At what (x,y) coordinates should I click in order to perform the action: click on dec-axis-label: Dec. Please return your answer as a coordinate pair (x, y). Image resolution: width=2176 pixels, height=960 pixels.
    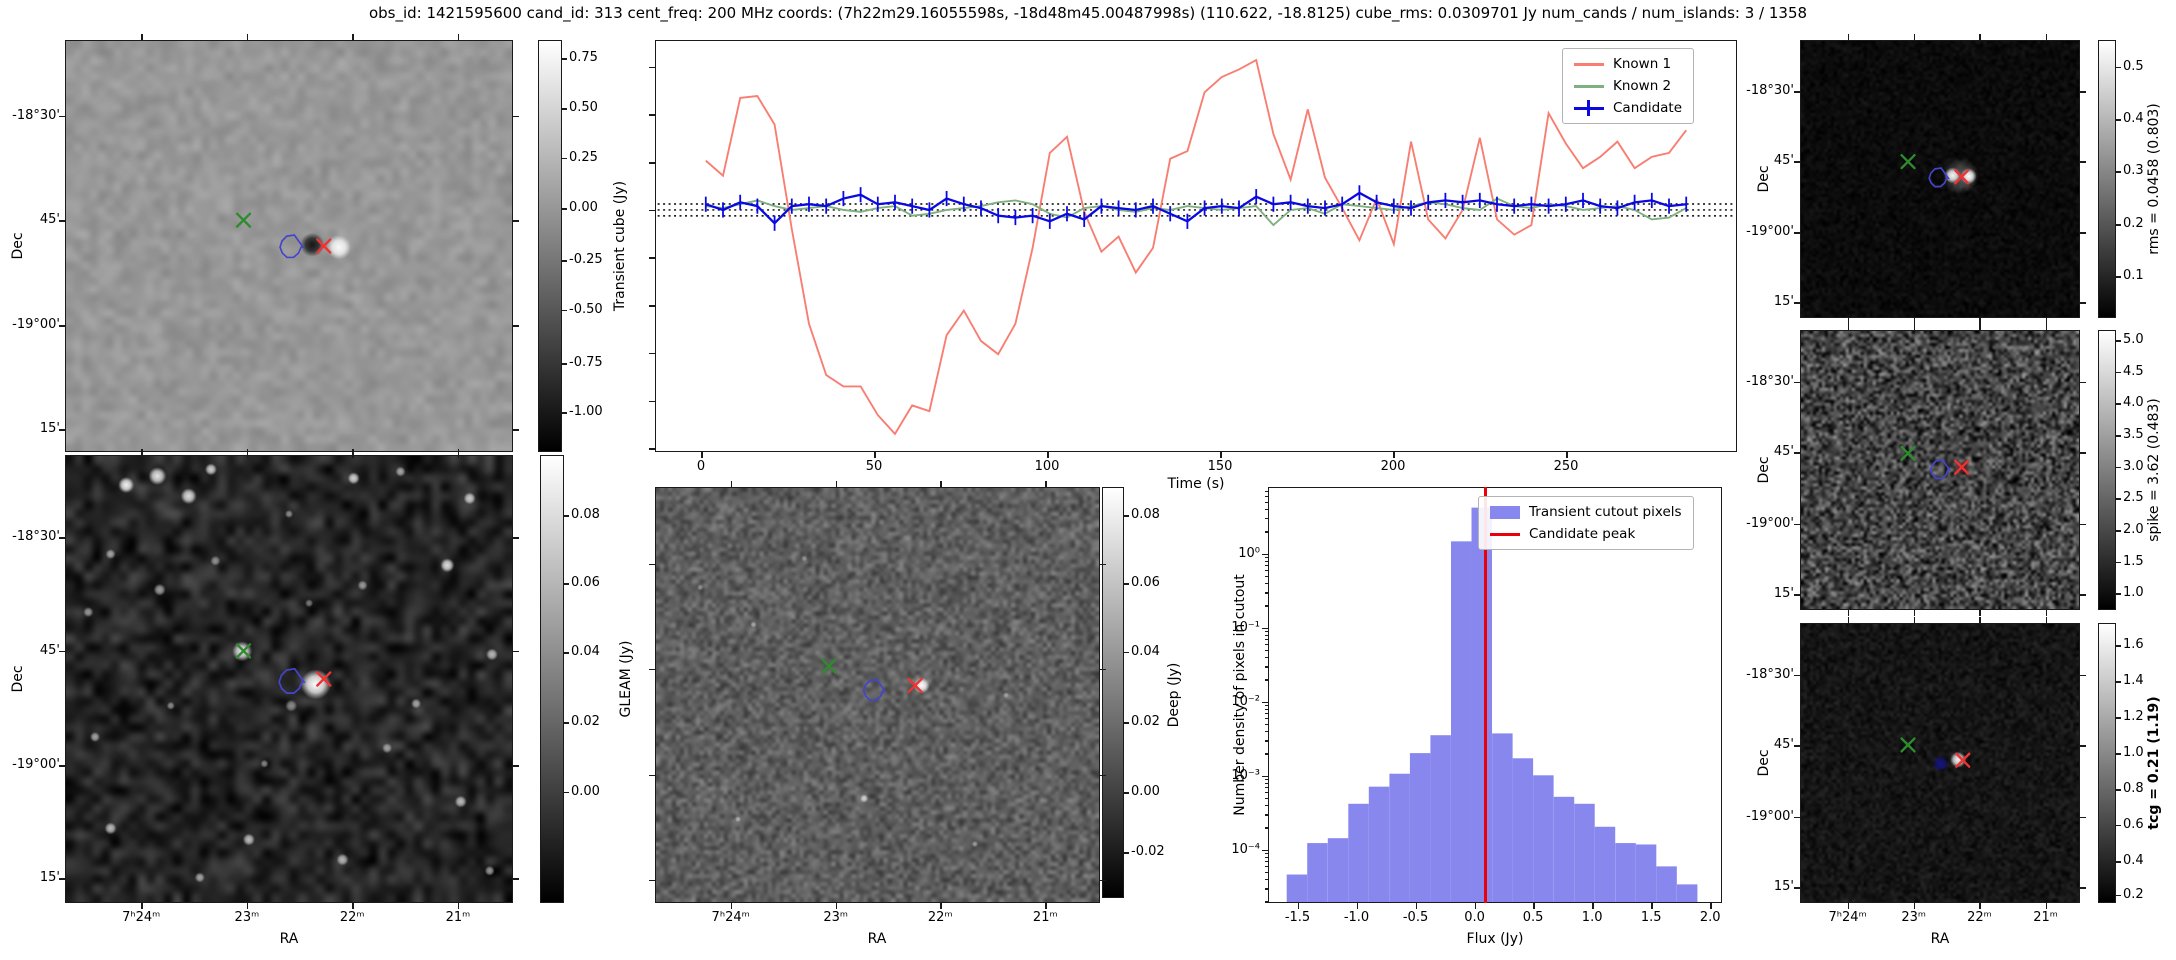
    Looking at the image, I should click on (1764, 470).